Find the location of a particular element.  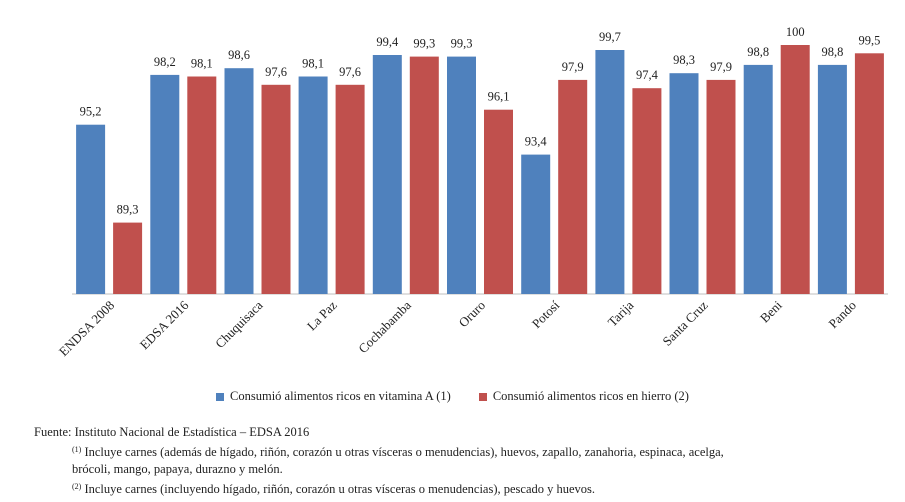

data-label-series2-2: 97,6 is located at coordinates (276, 72).